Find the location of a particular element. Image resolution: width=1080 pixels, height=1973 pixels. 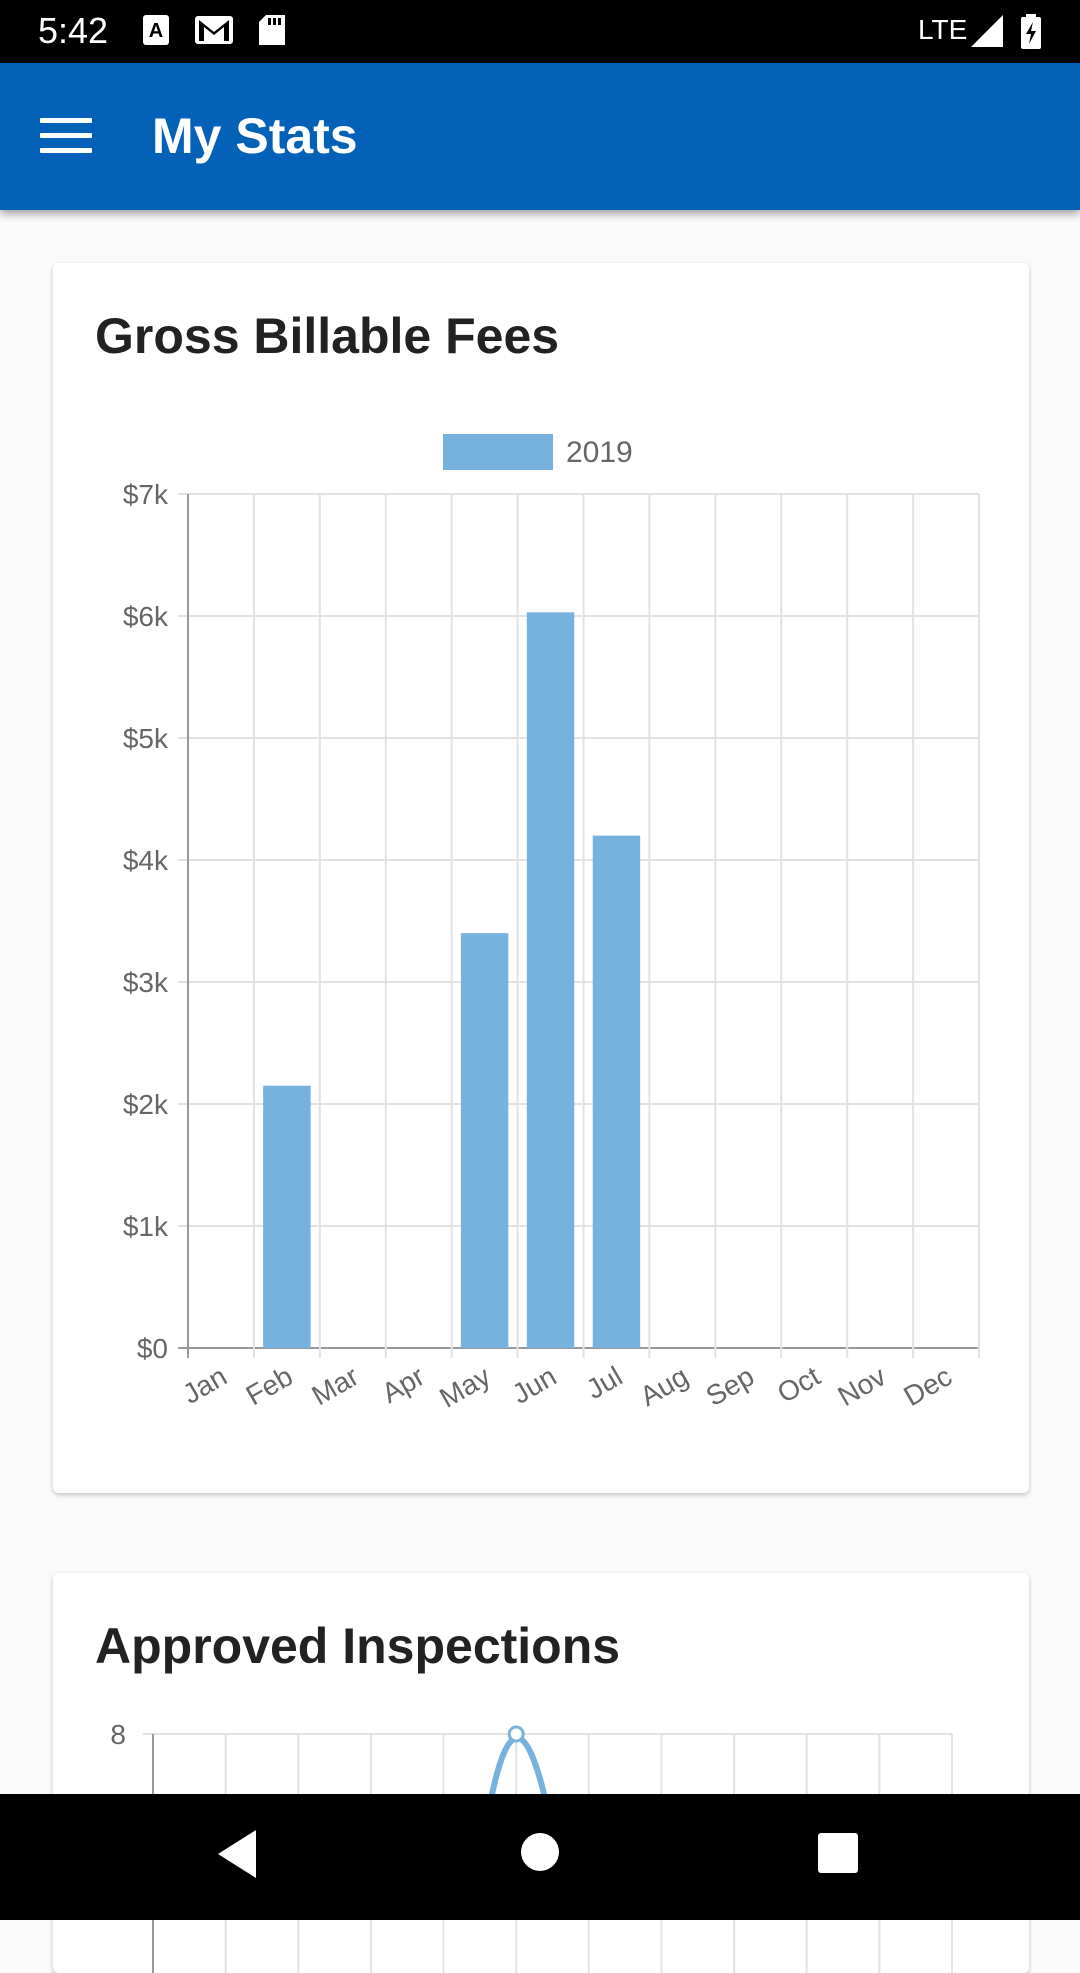

keyboard-notification-icon: A is located at coordinates (156, 30).